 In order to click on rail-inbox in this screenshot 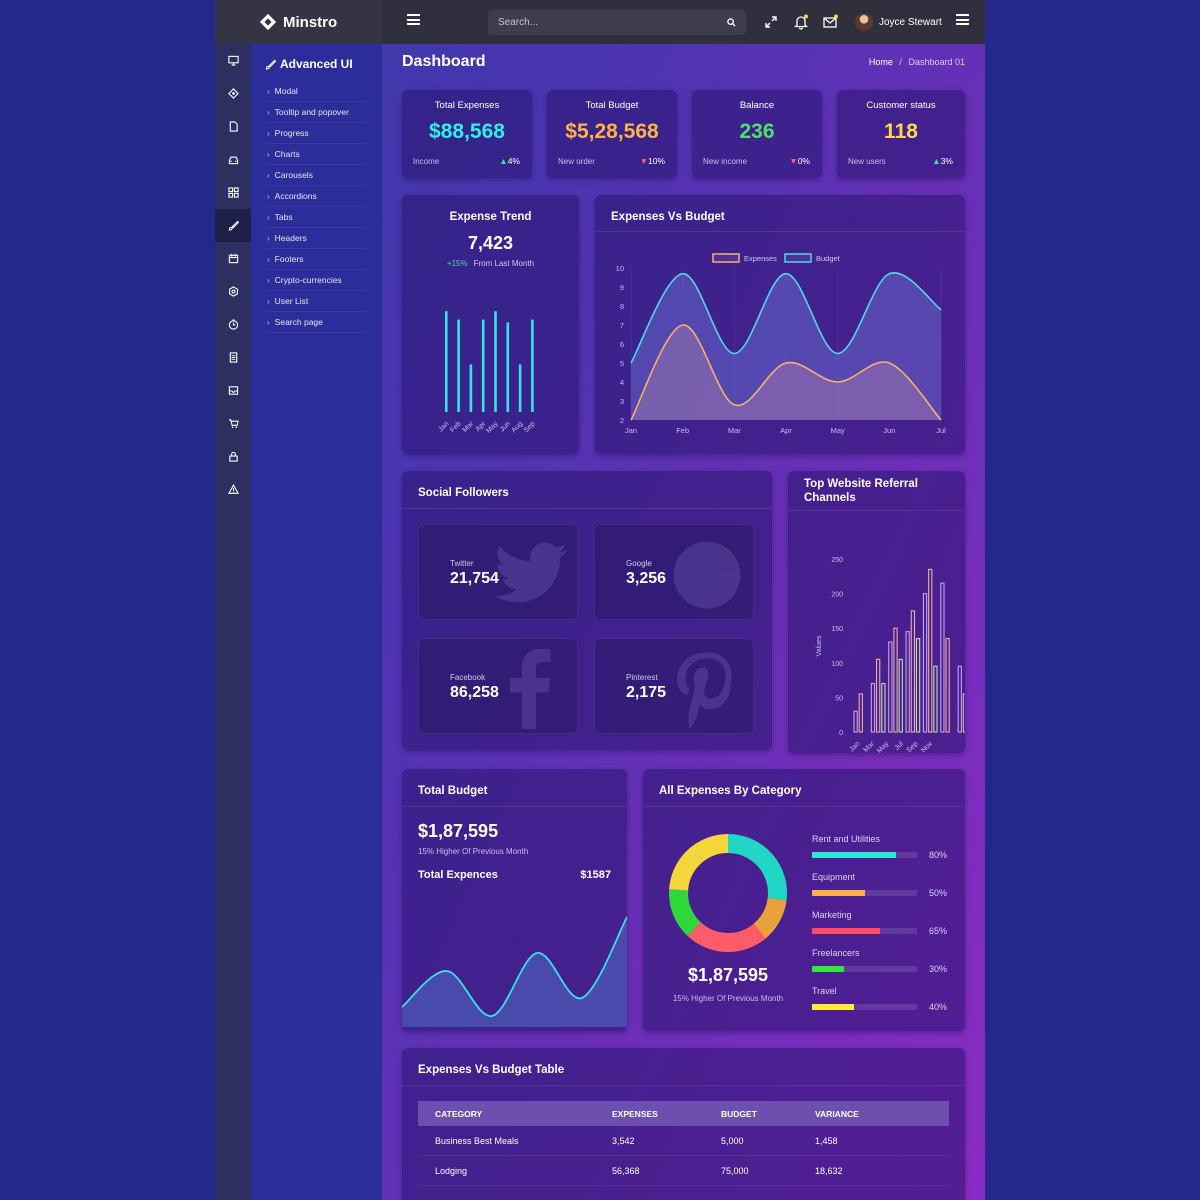, I will do `click(233, 390)`.